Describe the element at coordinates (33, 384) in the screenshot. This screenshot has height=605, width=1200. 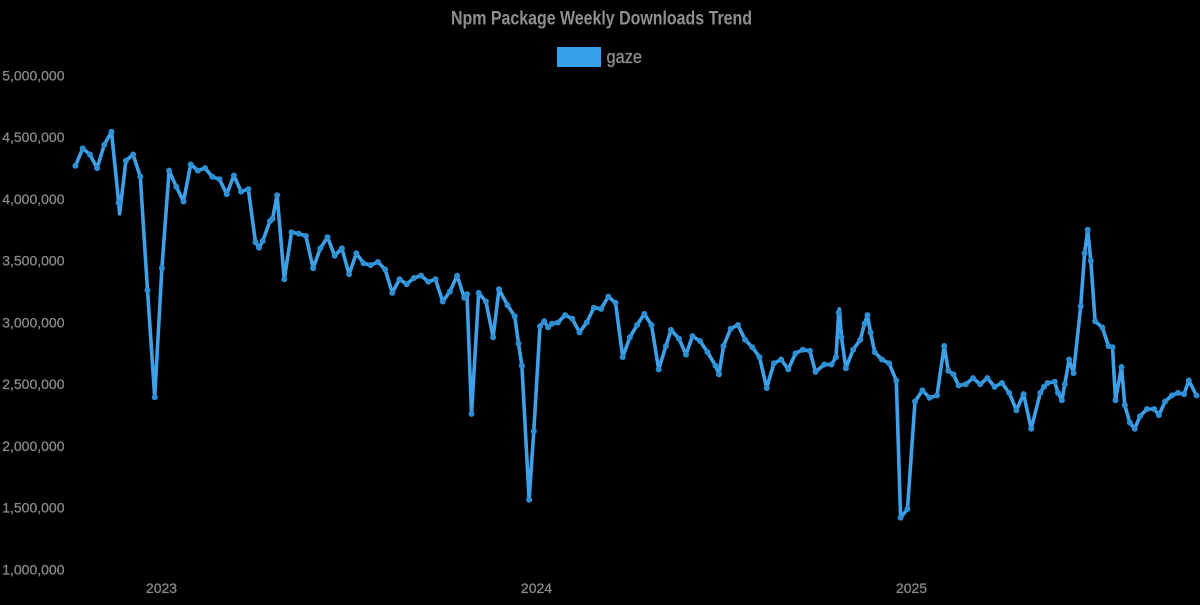
I see `svg-text: 2,500,000` at that location.